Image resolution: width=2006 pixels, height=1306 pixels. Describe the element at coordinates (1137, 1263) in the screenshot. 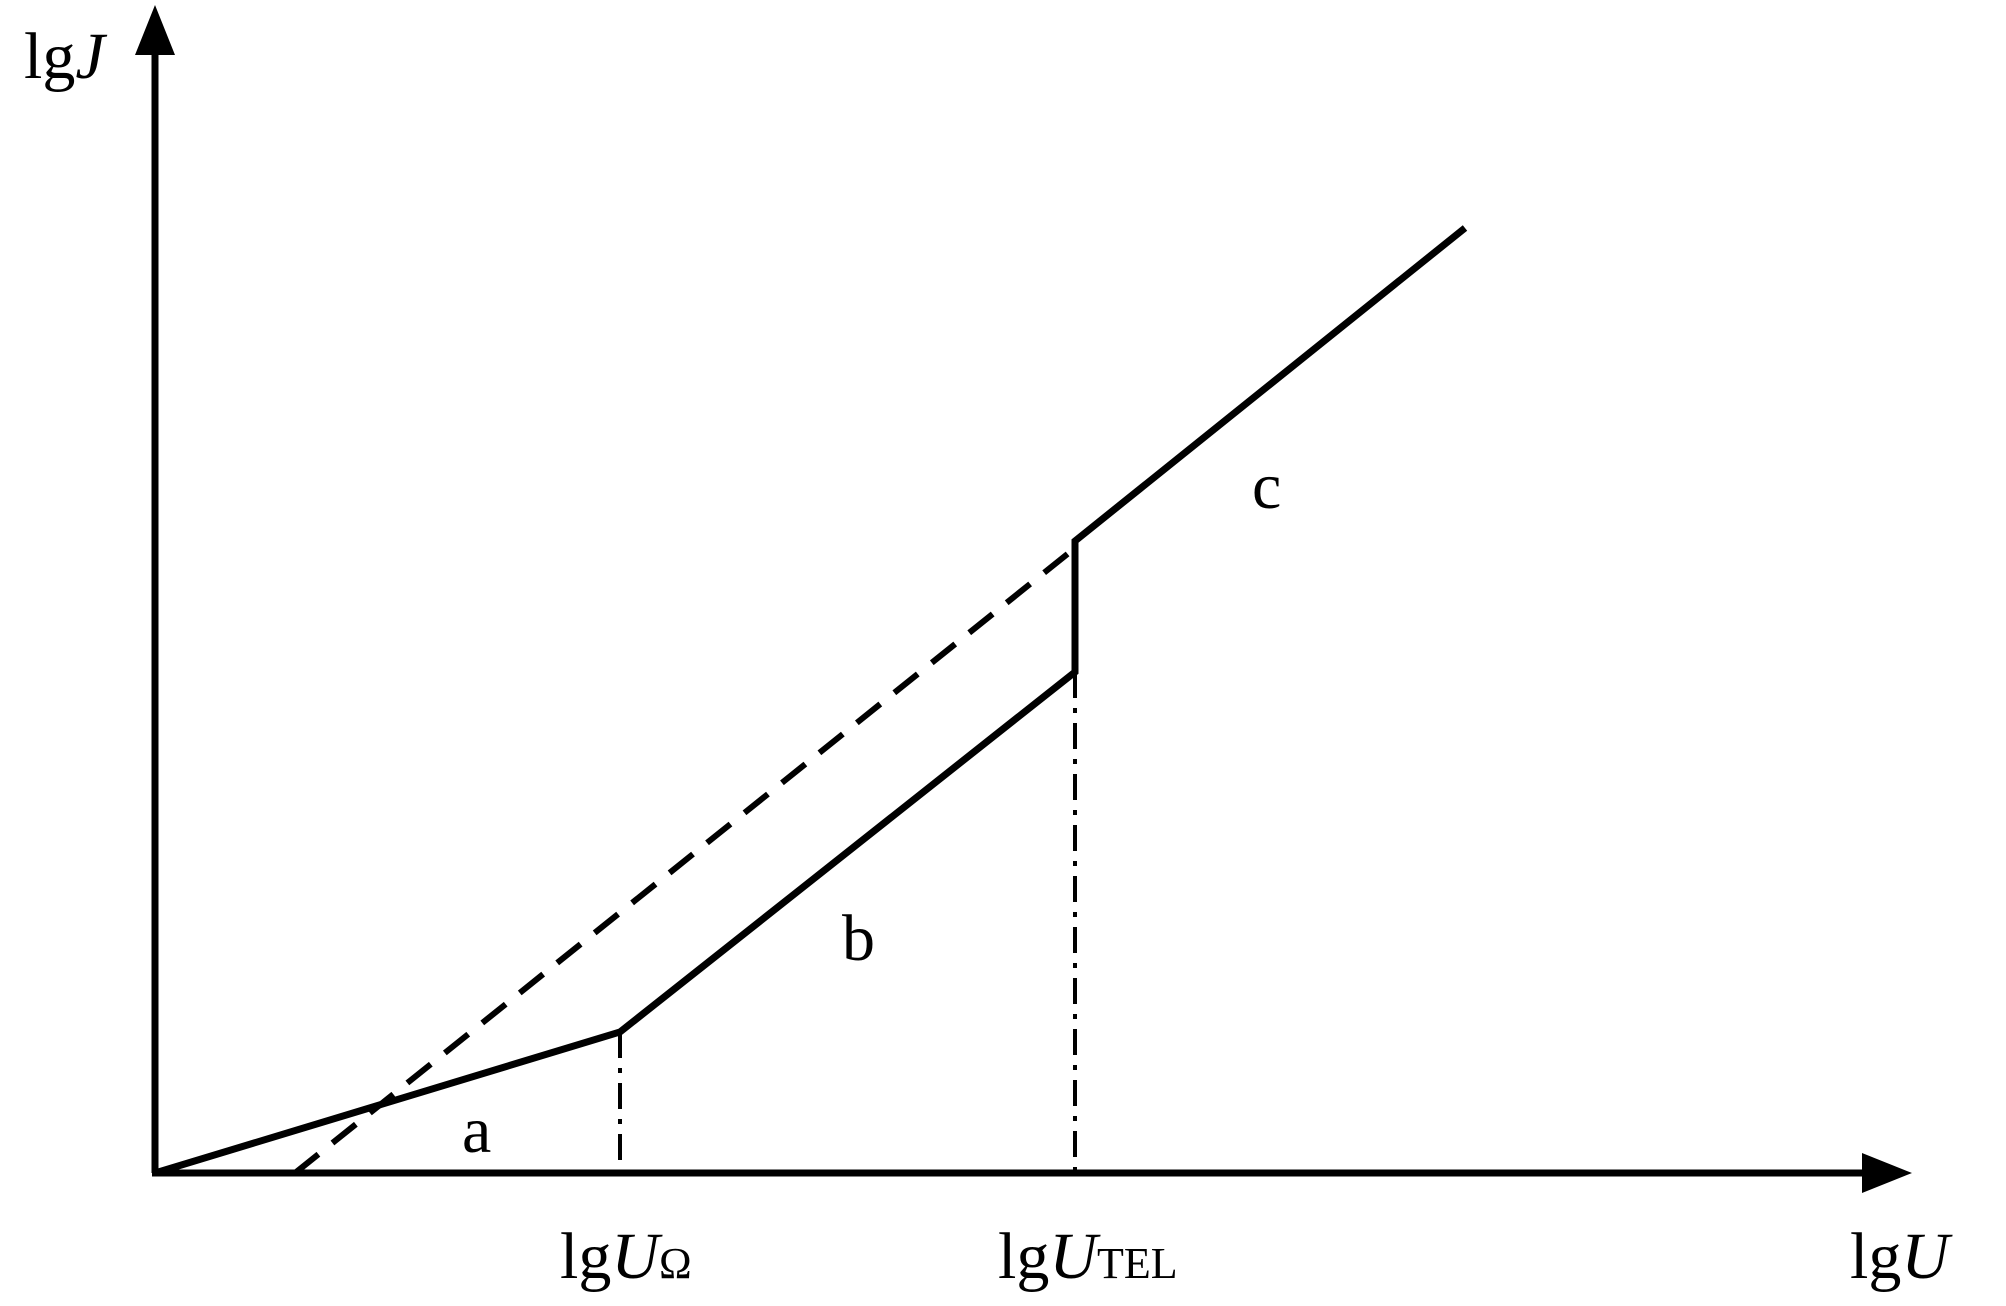

I see `u-tel-label-sub: TEL` at that location.